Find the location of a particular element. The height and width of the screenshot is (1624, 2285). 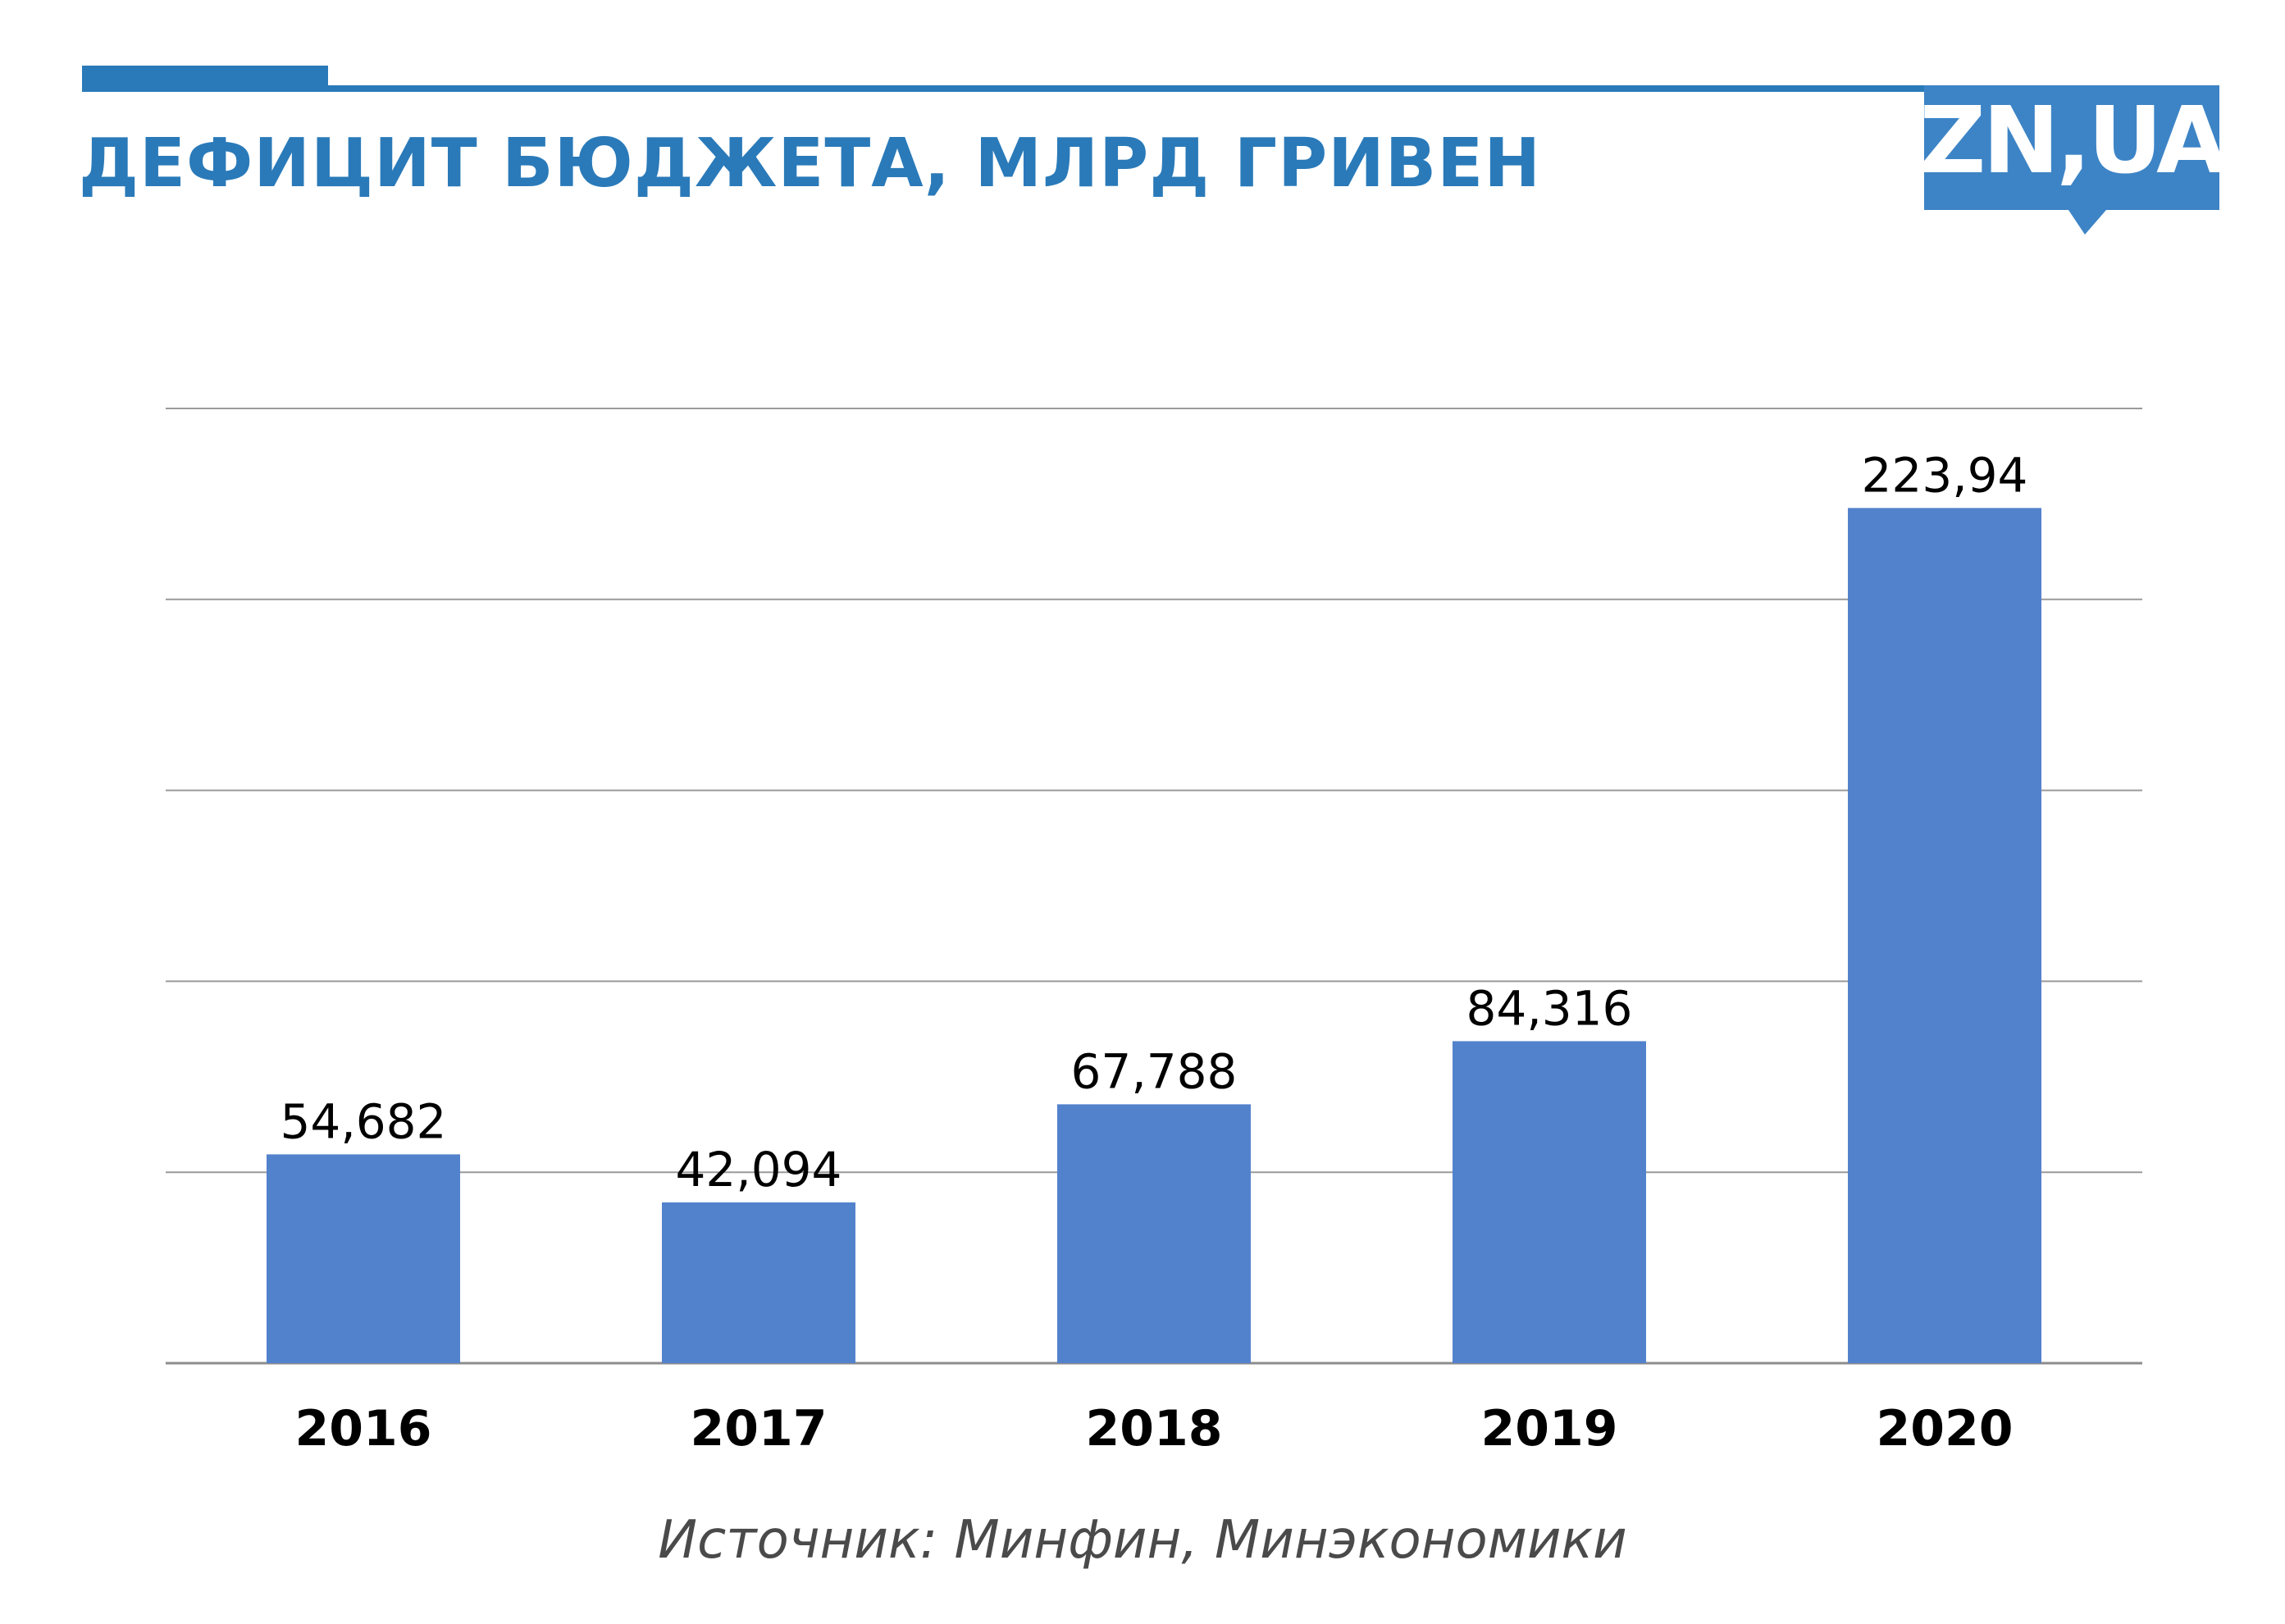

value-label-2017: 42,094 is located at coordinates (759, 1169).